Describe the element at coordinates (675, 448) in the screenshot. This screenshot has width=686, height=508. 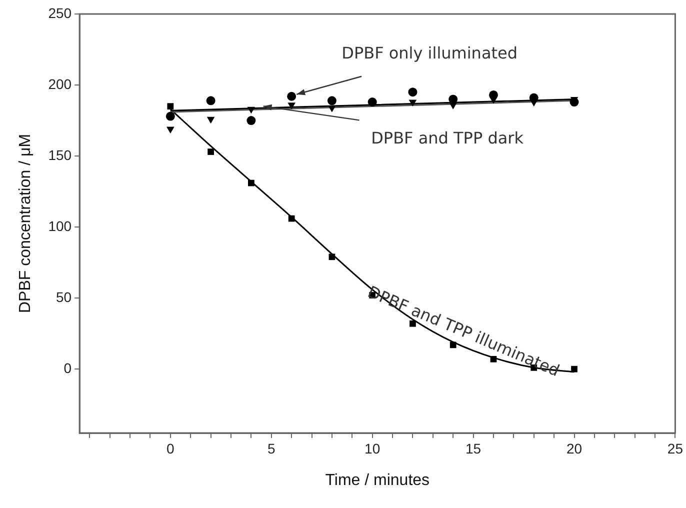
I see `x-tick-label: 25` at that location.